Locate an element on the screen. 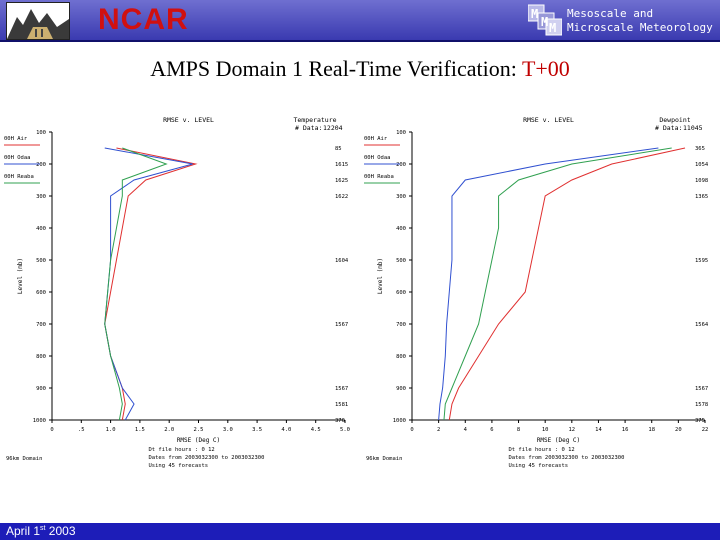 The height and width of the screenshot is (540, 720). mmm-logo-icon: M M M is located at coordinates (545, 20).